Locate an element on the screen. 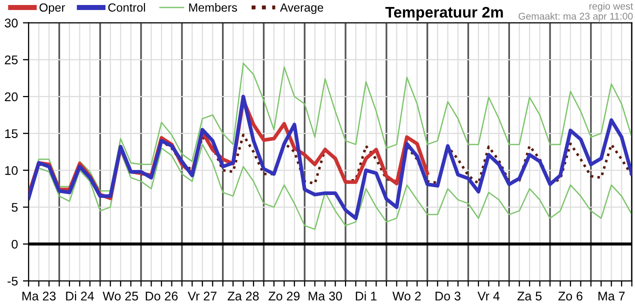 The image size is (635, 304). x-tick-label: Ma 30 is located at coordinates (325, 296).